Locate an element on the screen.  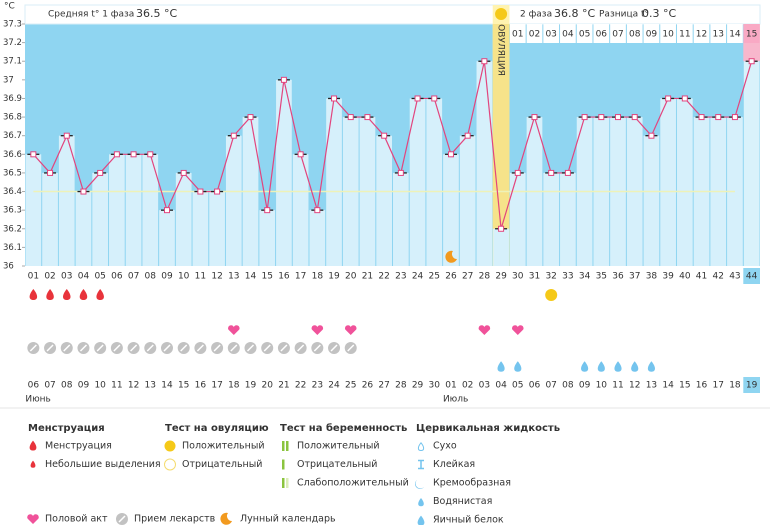
intercourse-icon is located at coordinates (350, 330).